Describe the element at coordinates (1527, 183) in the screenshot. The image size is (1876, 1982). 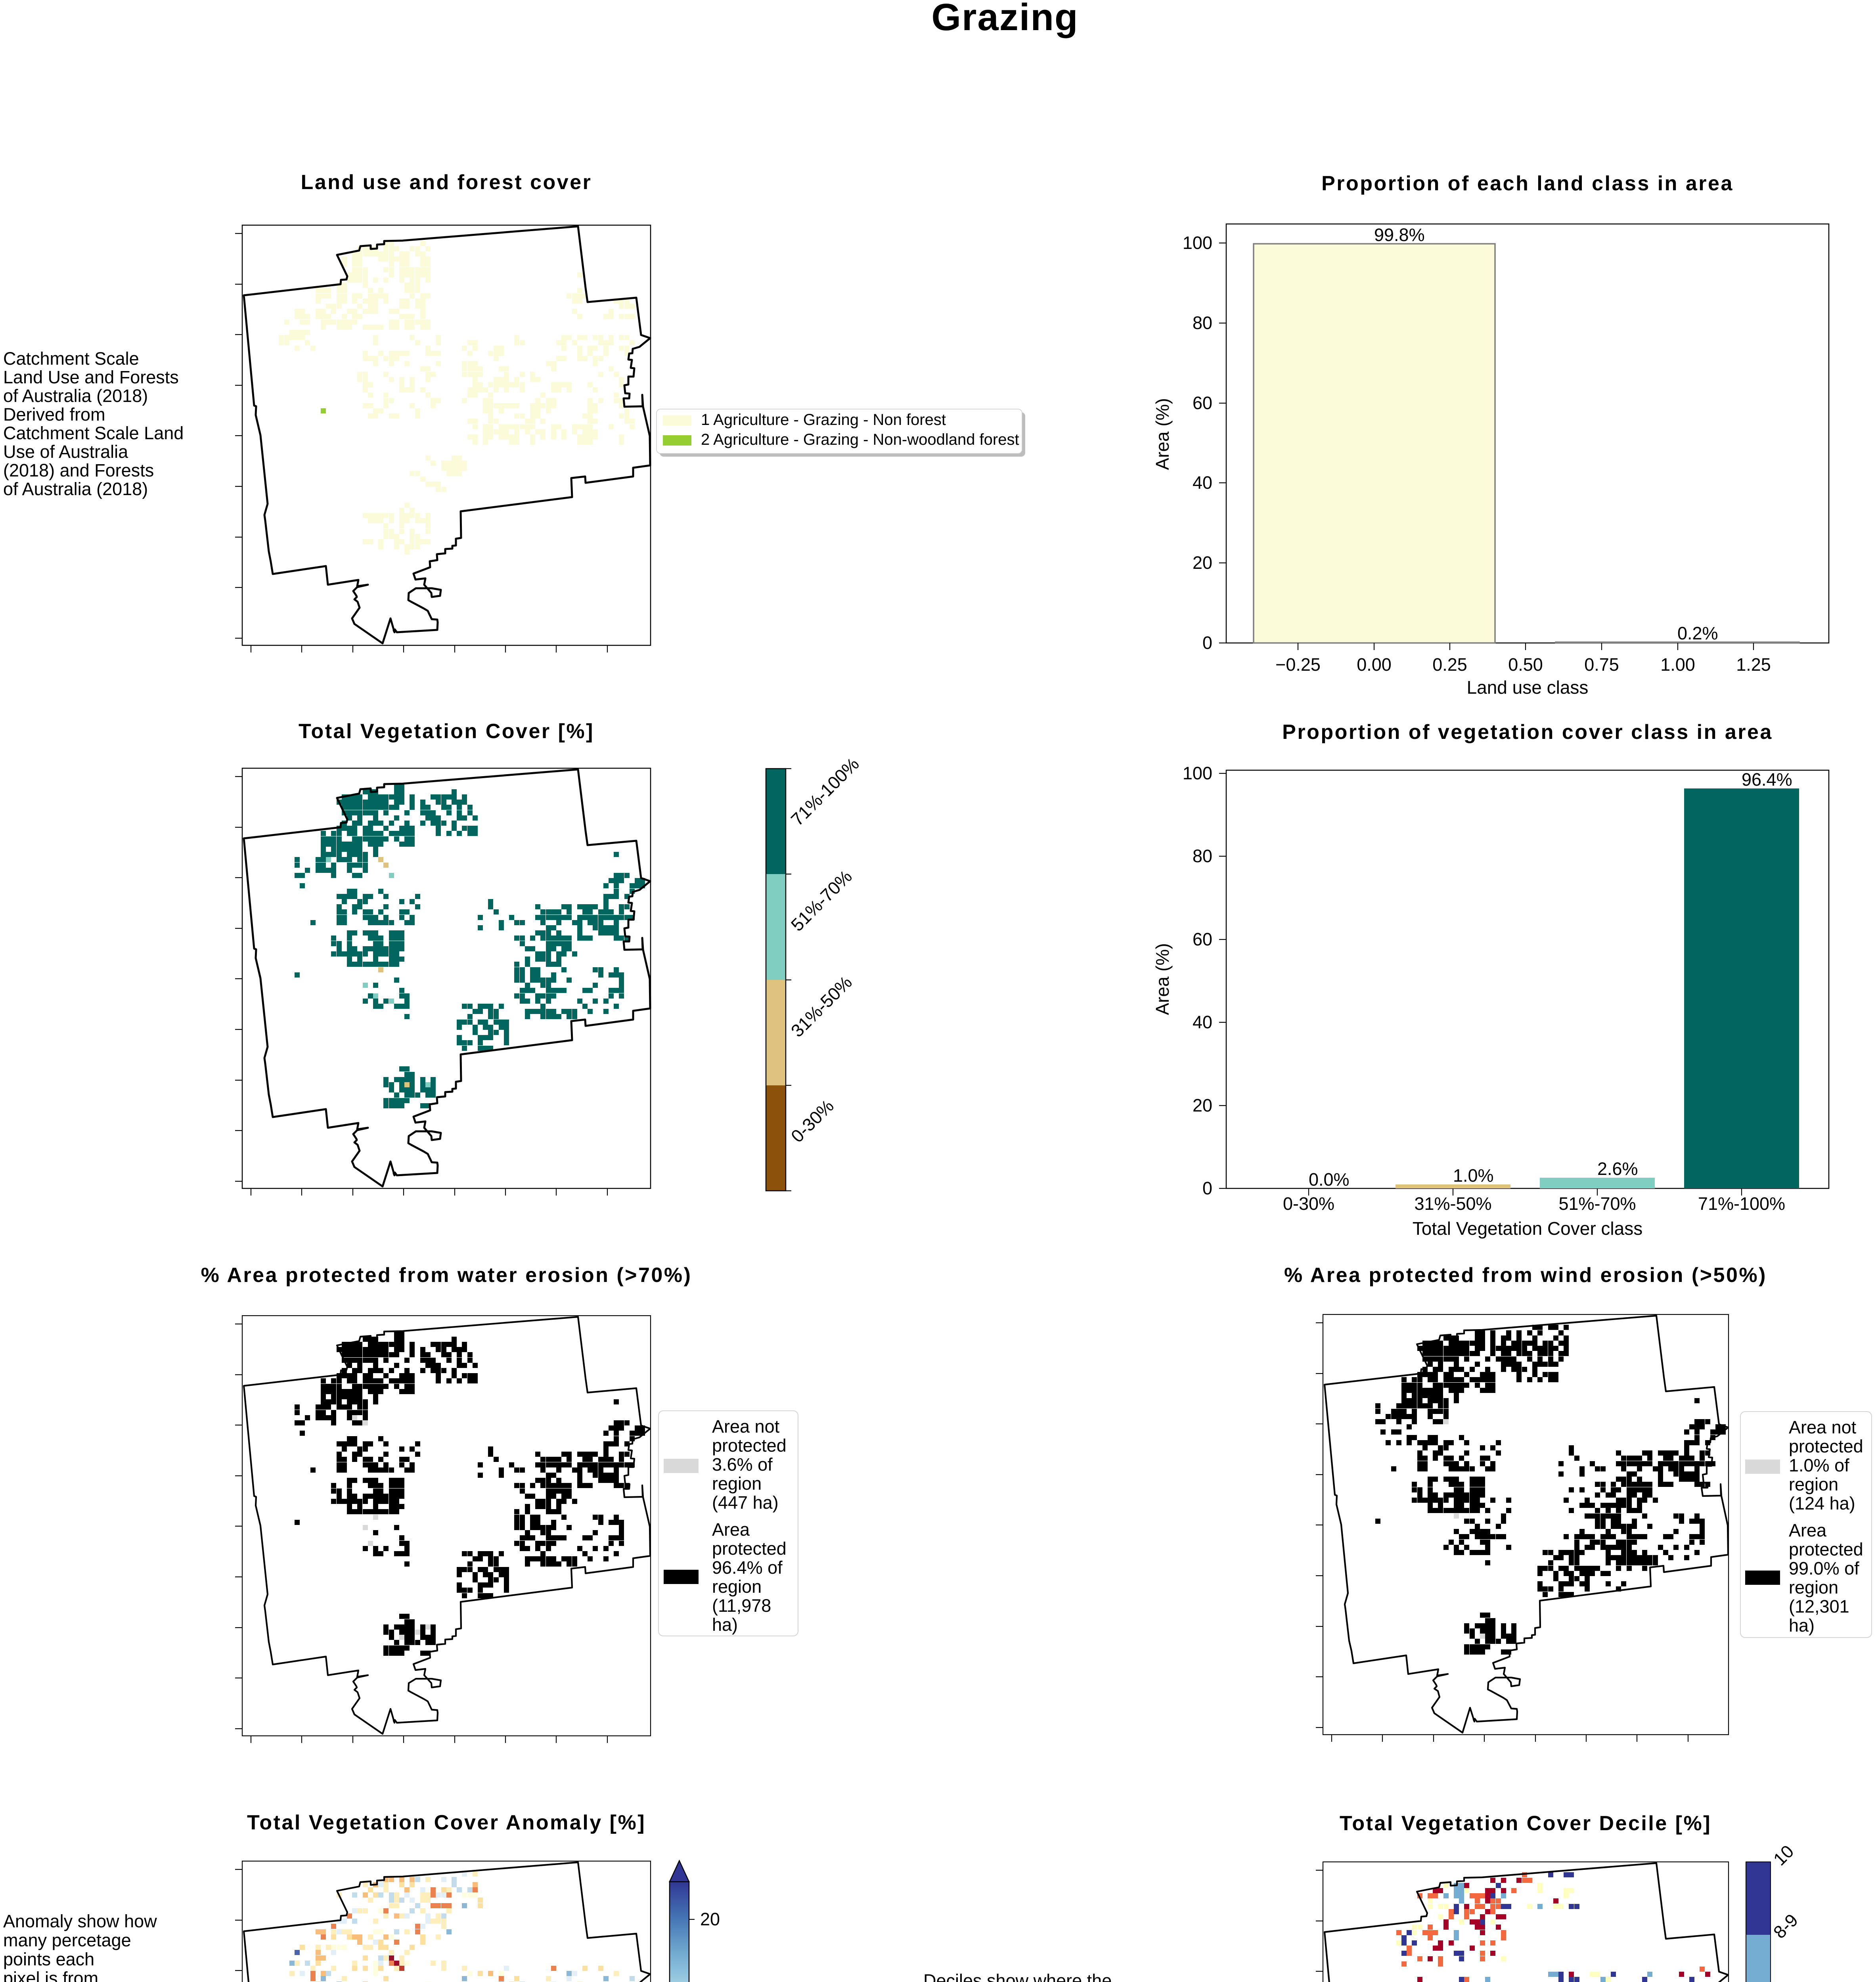
I see `svg-text:Proportion of each land class: Proportion of each land class in area` at that location.